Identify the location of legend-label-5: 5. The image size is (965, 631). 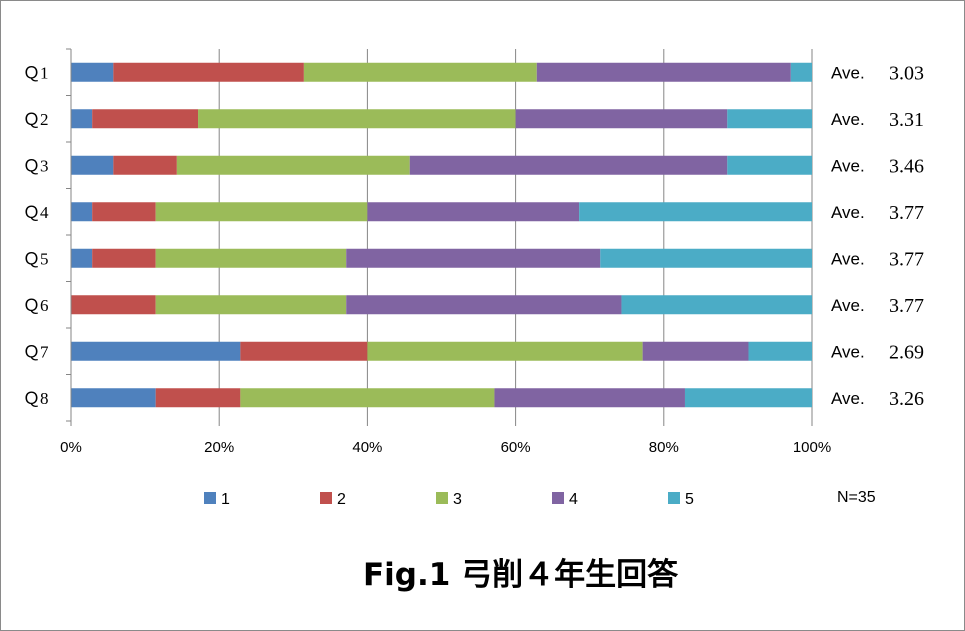
(689, 499).